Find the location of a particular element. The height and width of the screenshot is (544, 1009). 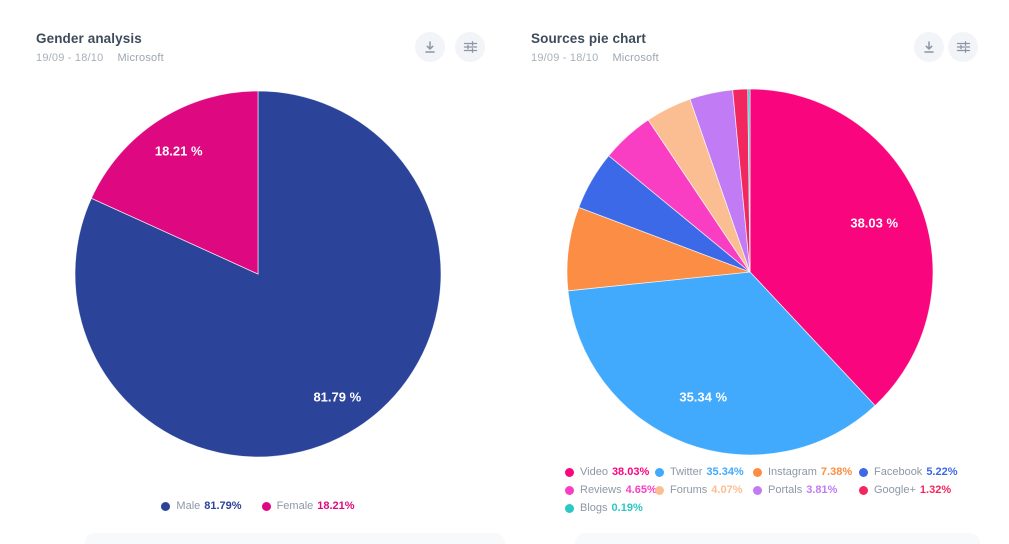

pie-slice-blogs is located at coordinates (749, 180).